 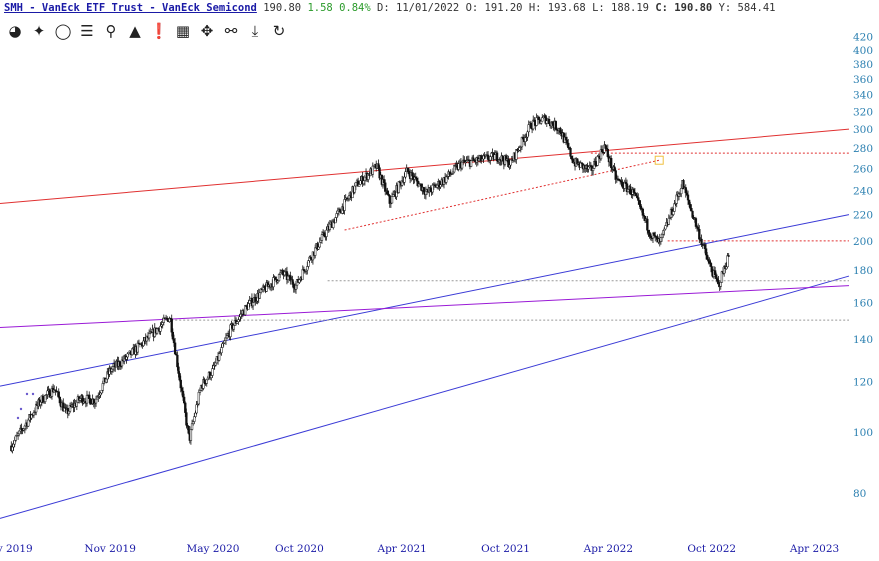 What do you see at coordinates (231, 31) in the screenshot?
I see `link-icon: ⚯` at bounding box center [231, 31].